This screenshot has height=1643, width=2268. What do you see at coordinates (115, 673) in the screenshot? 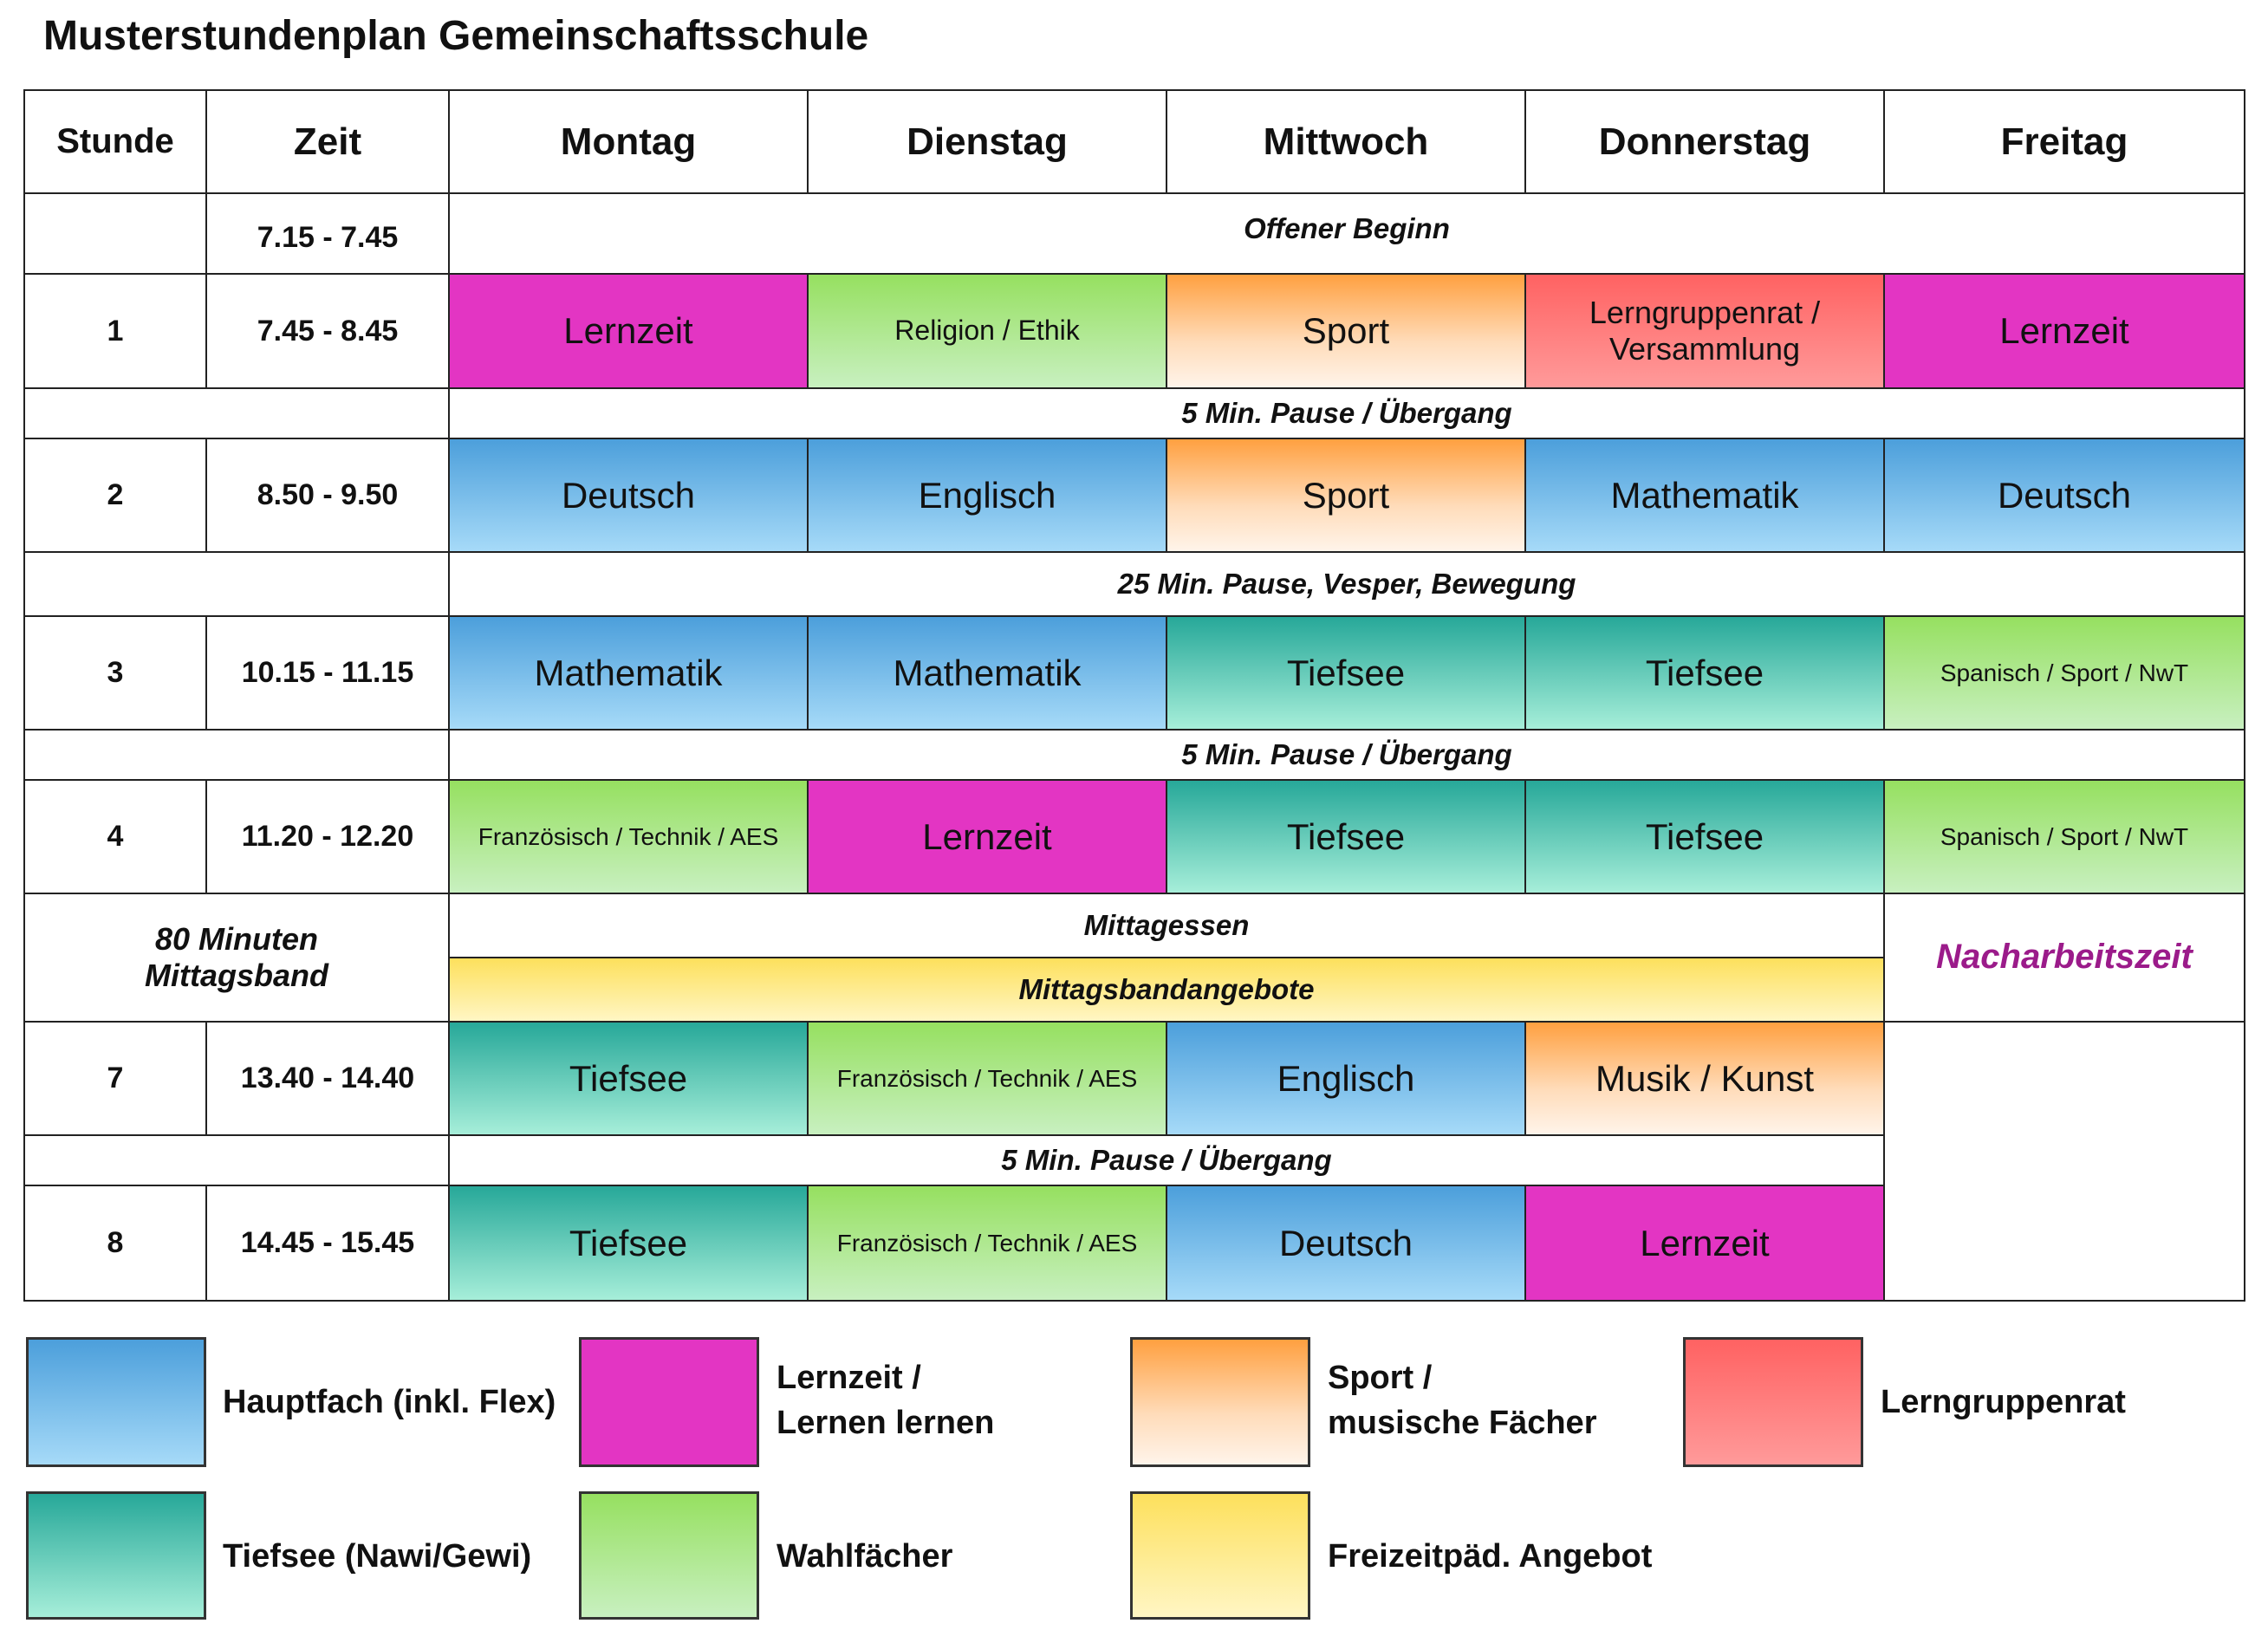
I see `stunde-3: 3` at bounding box center [115, 673].